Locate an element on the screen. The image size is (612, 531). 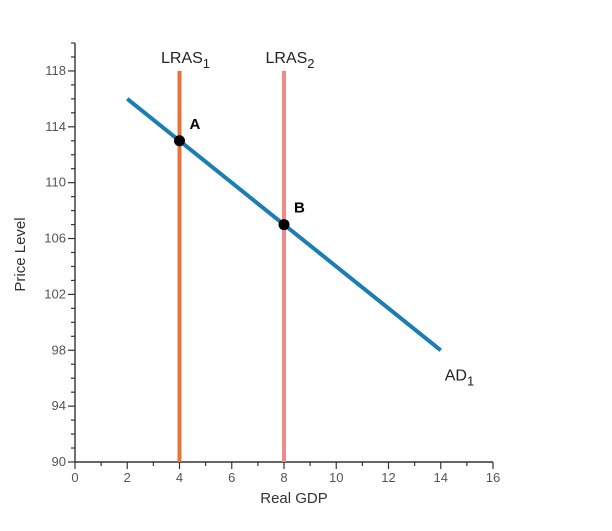
series-label-lras1: LRAS1 is located at coordinates (185, 60).